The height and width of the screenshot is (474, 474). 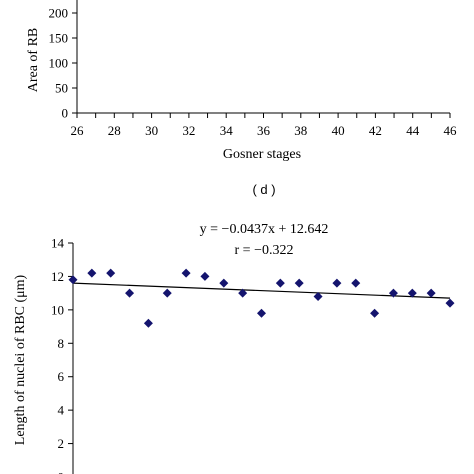 What do you see at coordinates (59, 63) in the screenshot?
I see `top-y-tick-label: 100` at bounding box center [59, 63].